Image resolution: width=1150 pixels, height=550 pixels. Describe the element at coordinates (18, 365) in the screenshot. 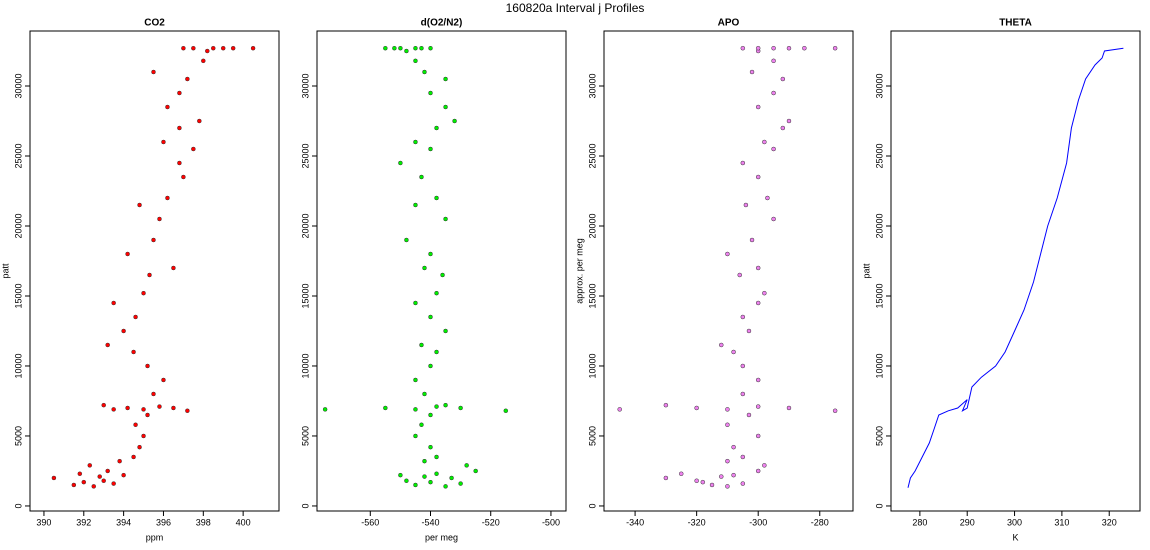

I see `y-tick-label: 10000` at that location.